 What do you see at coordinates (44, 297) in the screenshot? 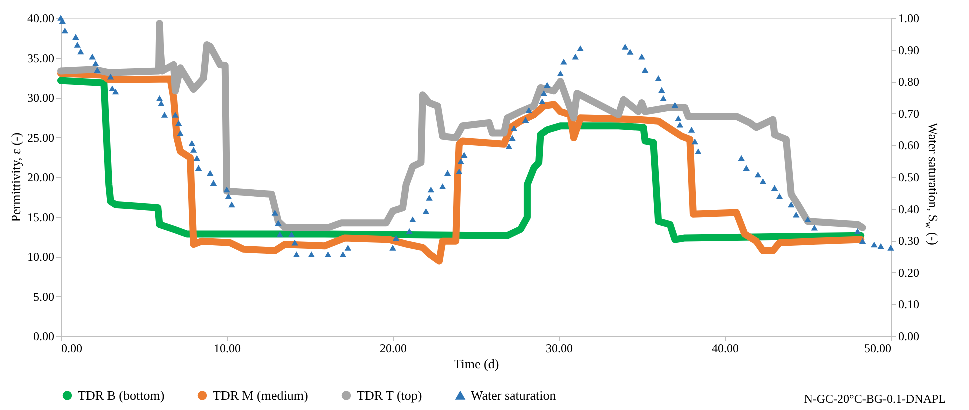
I see `y-tick-label: 5.00` at bounding box center [44, 297].